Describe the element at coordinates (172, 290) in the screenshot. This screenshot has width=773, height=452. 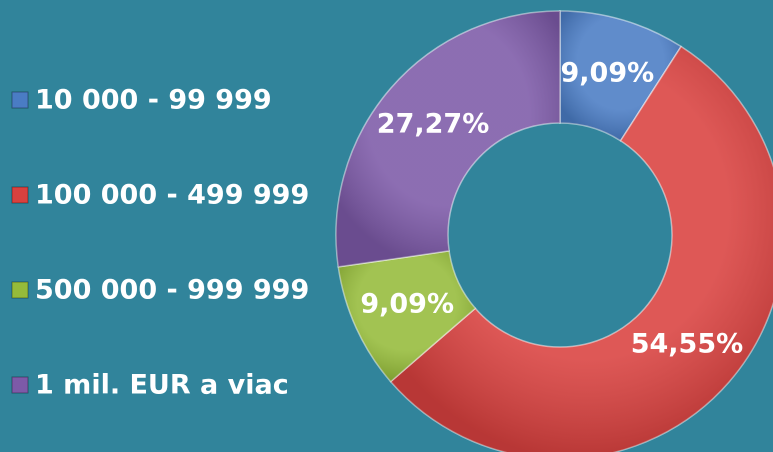
I see `legend-label: 500 000 - 999 999` at that location.